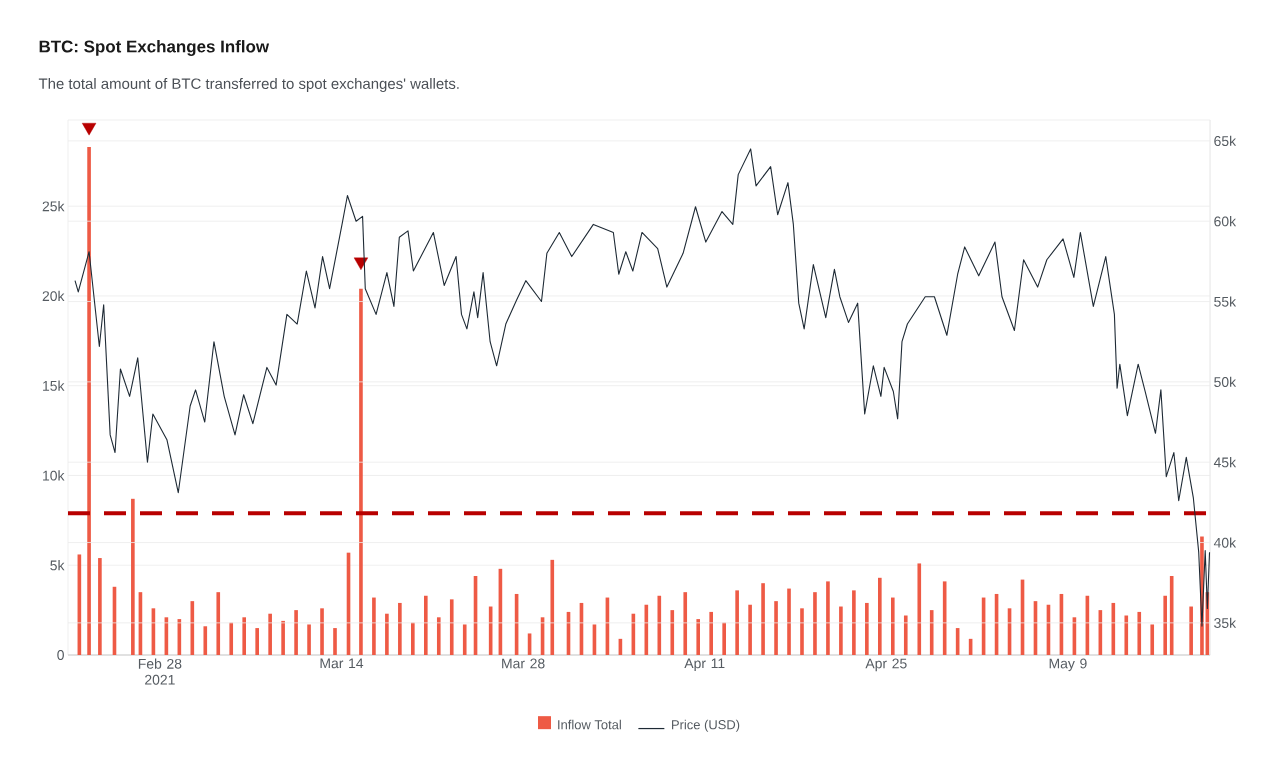  What do you see at coordinates (53, 206) in the screenshot?
I see `y-tick-label: 25k` at bounding box center [53, 206].